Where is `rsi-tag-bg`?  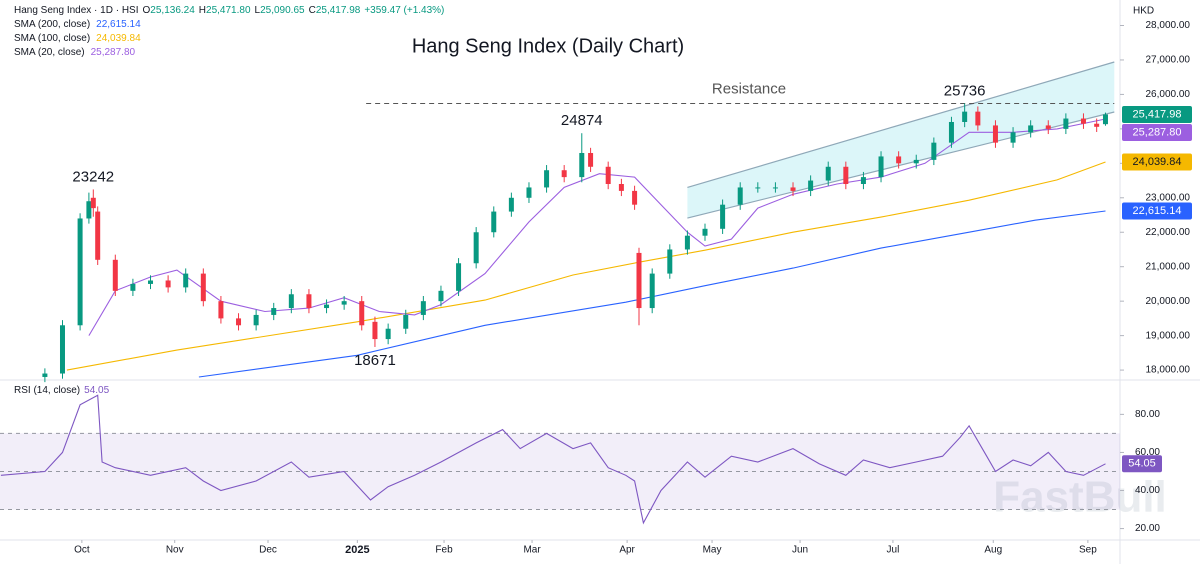 rsi-tag-bg is located at coordinates (1142, 464).